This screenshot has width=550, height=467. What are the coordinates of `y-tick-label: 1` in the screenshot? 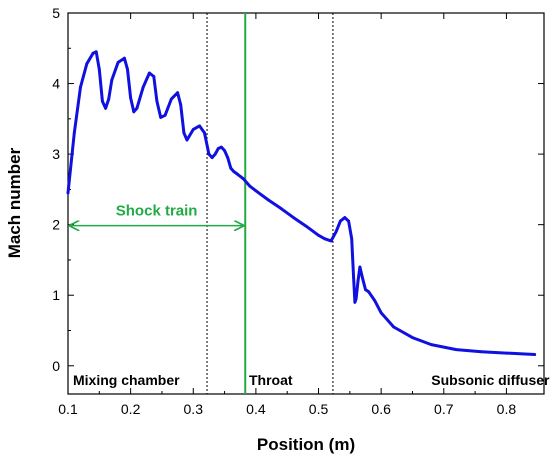 It's located at (56, 295).